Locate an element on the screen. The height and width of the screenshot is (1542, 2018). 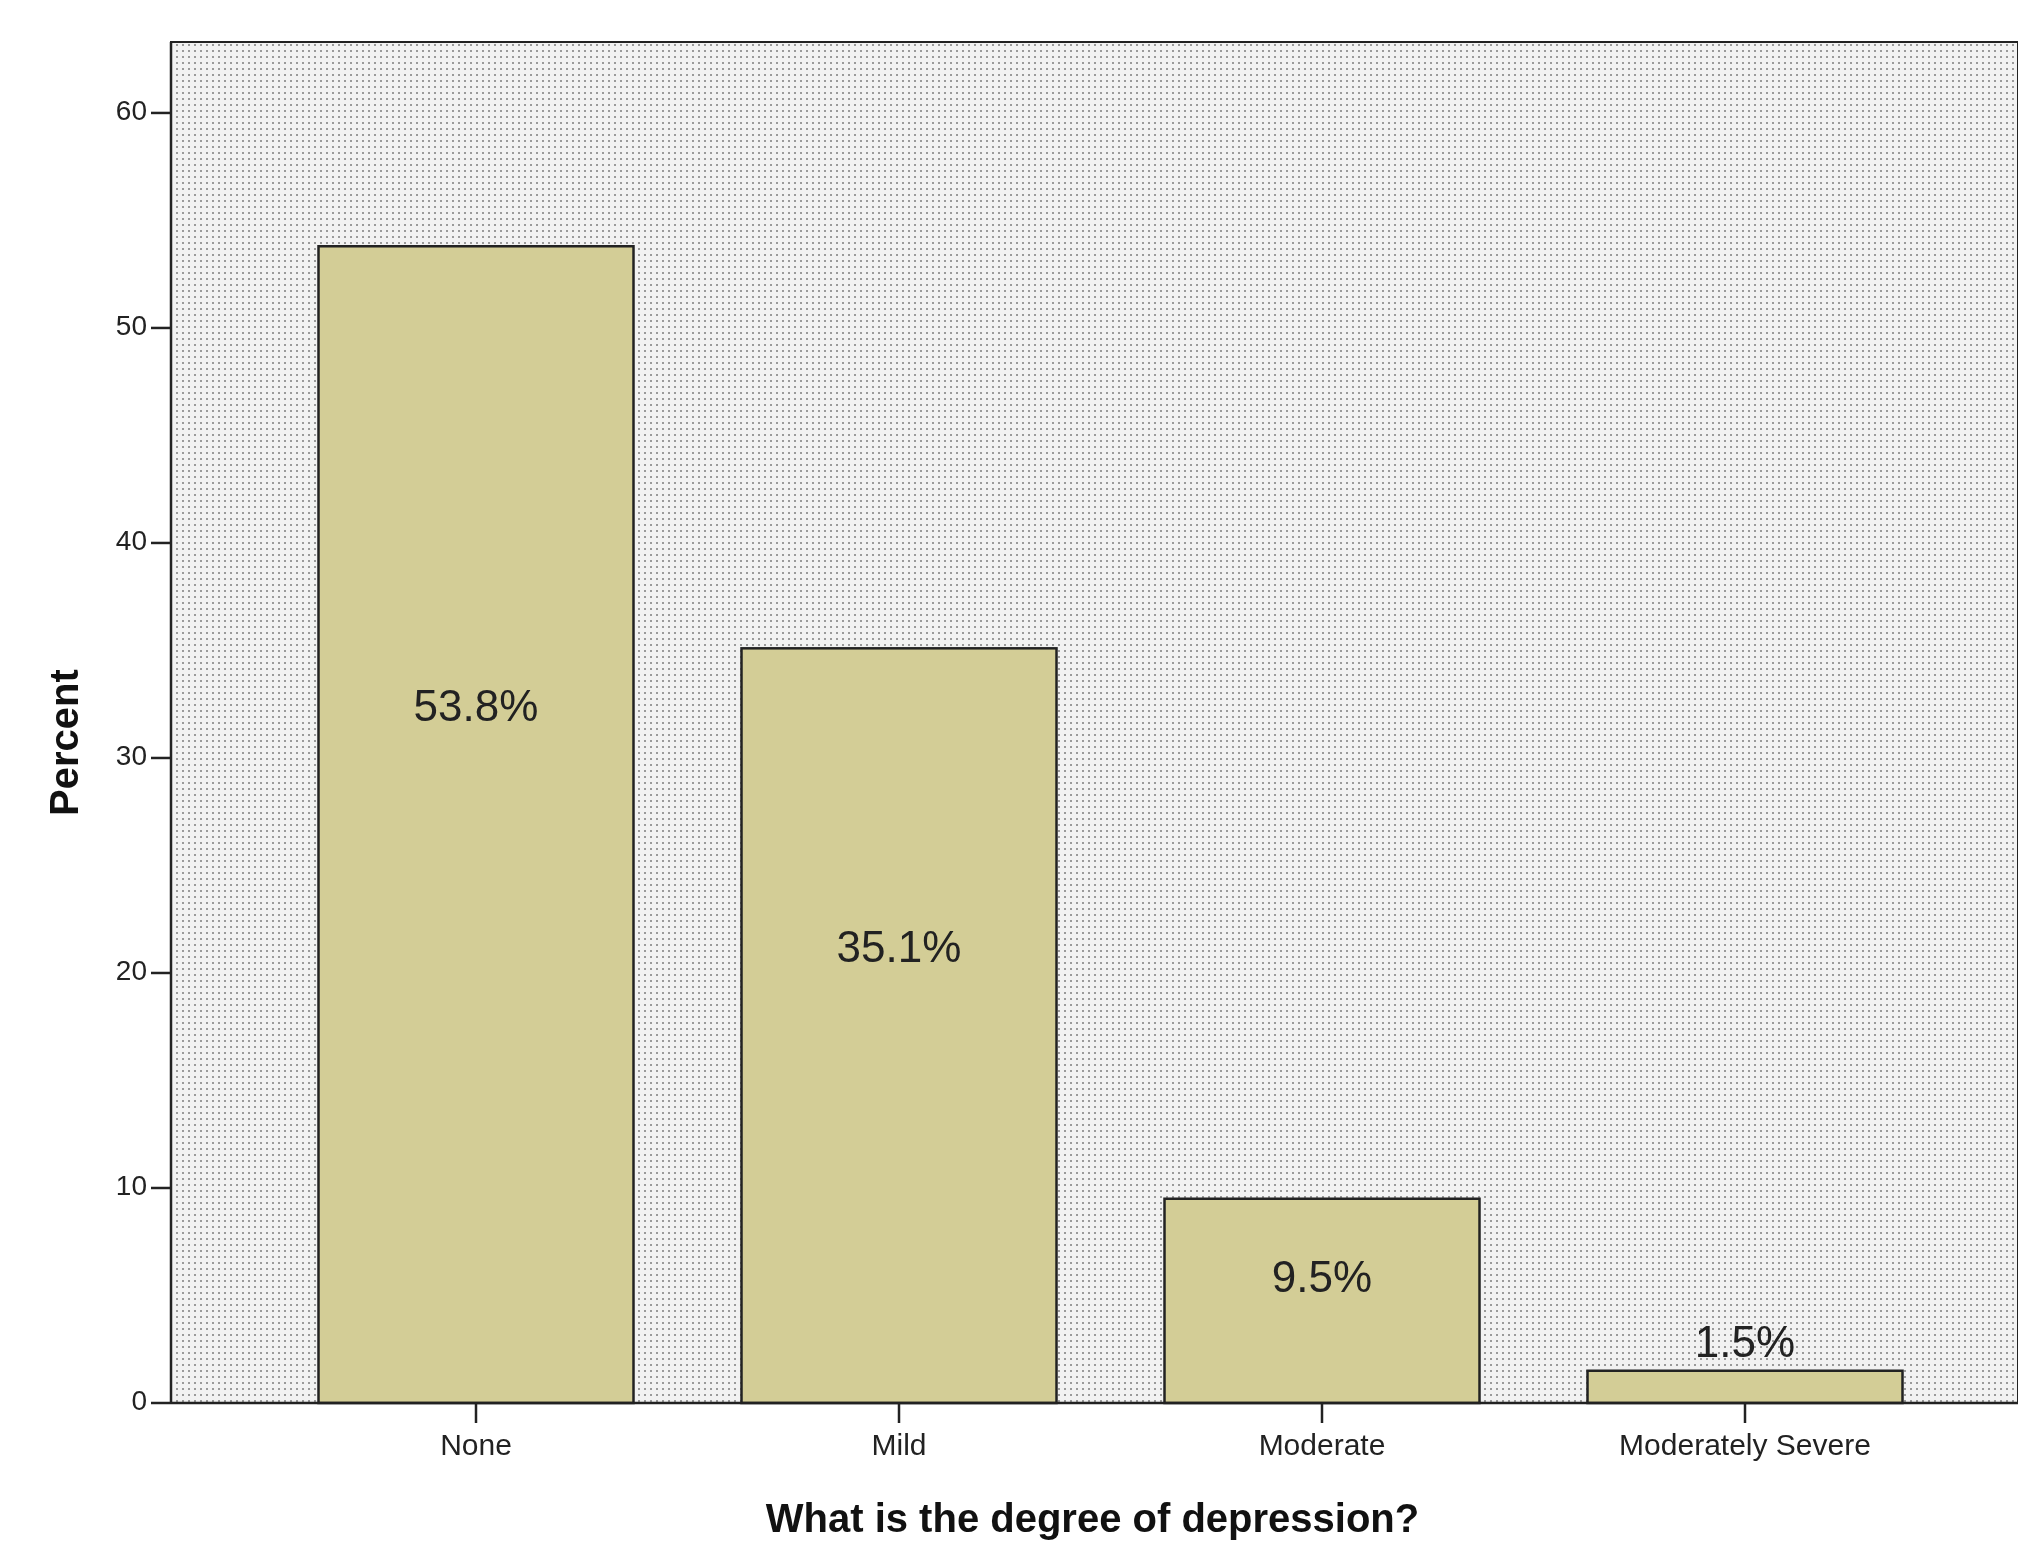
x-tick-label: None is located at coordinates (476, 1444).